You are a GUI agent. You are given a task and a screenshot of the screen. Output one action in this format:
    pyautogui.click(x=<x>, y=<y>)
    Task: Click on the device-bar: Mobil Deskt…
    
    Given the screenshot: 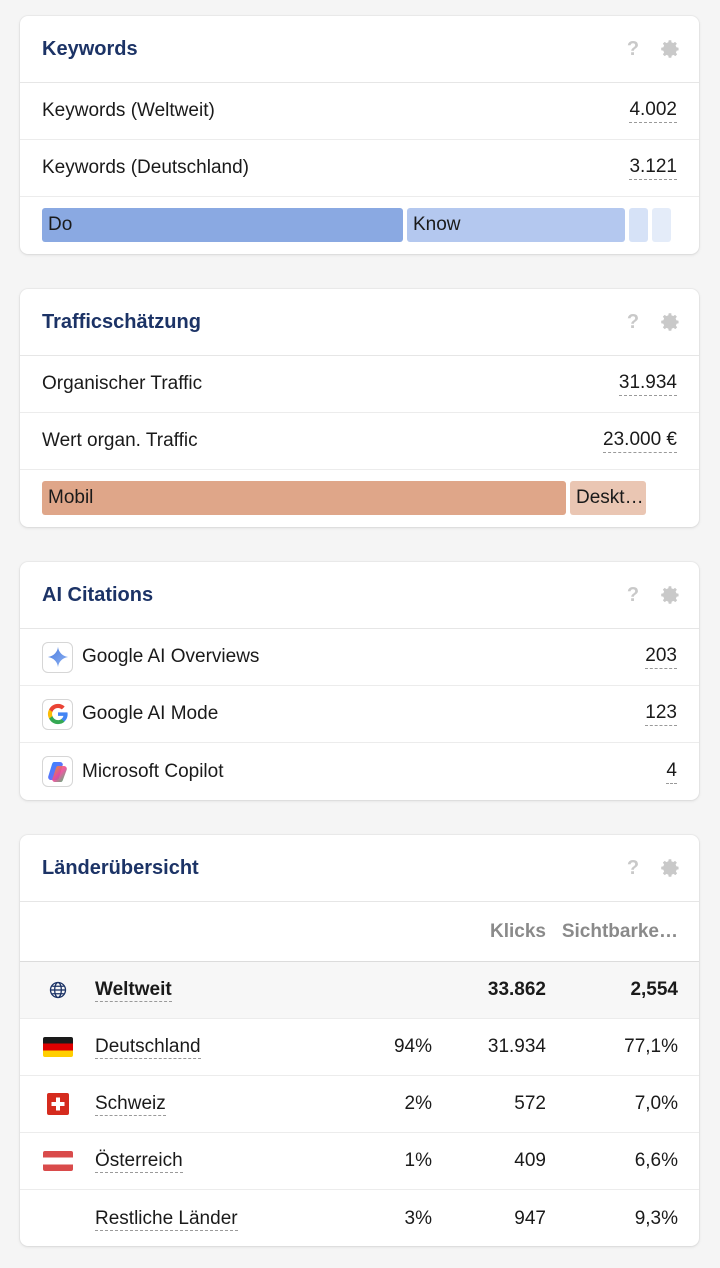 What is the action you would take?
    pyautogui.click(x=359, y=498)
    